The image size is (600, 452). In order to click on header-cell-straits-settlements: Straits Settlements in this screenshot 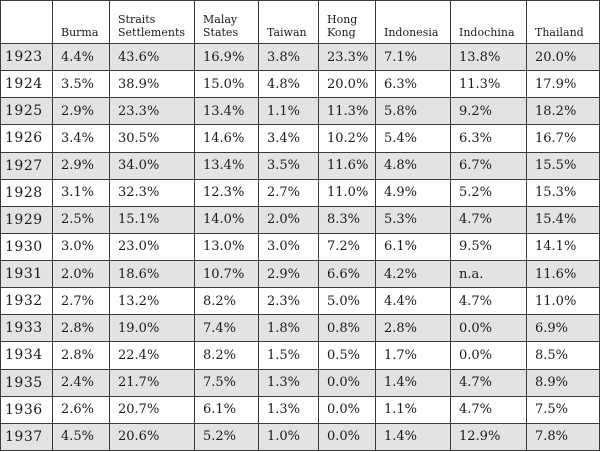, I will do `click(152, 22)`.